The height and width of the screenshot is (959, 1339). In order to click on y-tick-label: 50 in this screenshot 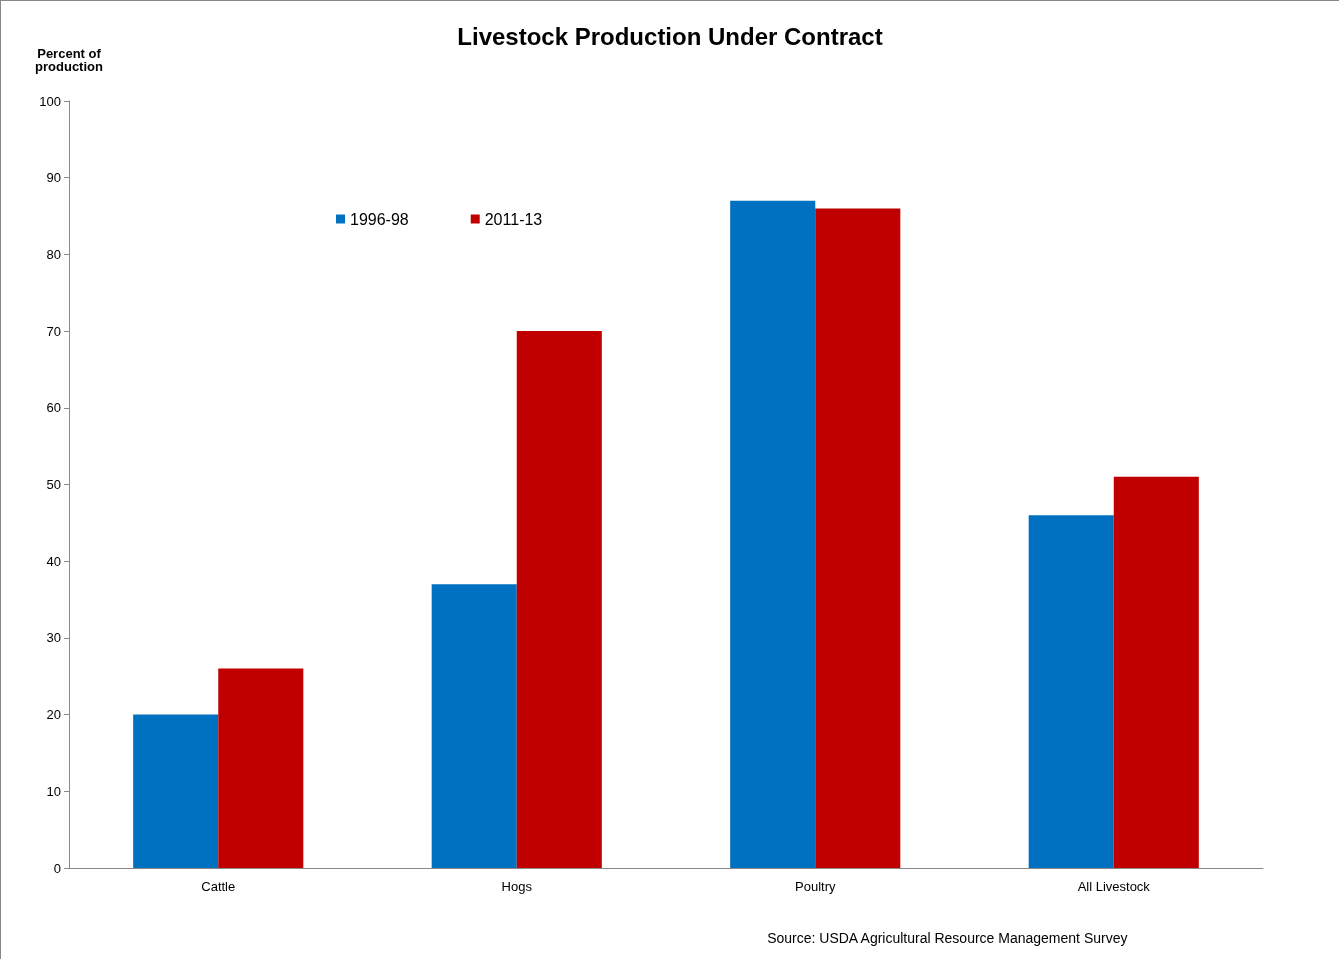, I will do `click(53, 484)`.